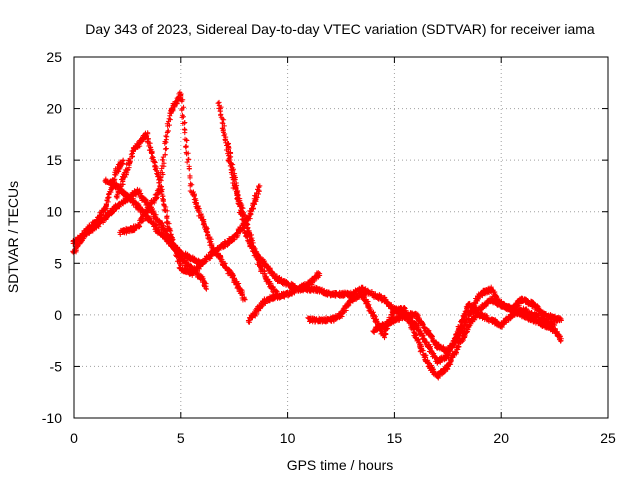 The image size is (640, 480). Describe the element at coordinates (181, 438) in the screenshot. I see `x-tick-label: 5` at that location.